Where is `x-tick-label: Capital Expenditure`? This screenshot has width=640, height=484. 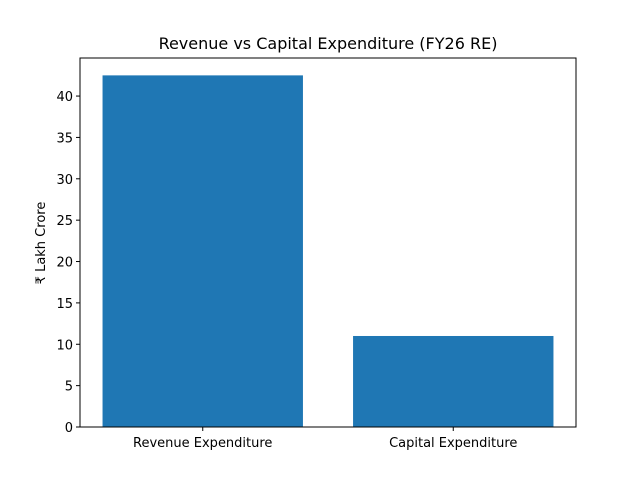
x-tick-label: Capital Expenditure is located at coordinates (453, 443).